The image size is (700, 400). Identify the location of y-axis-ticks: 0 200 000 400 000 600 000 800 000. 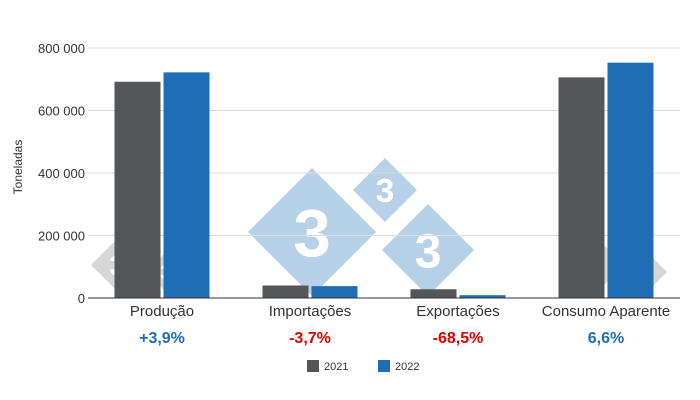
(61, 173).